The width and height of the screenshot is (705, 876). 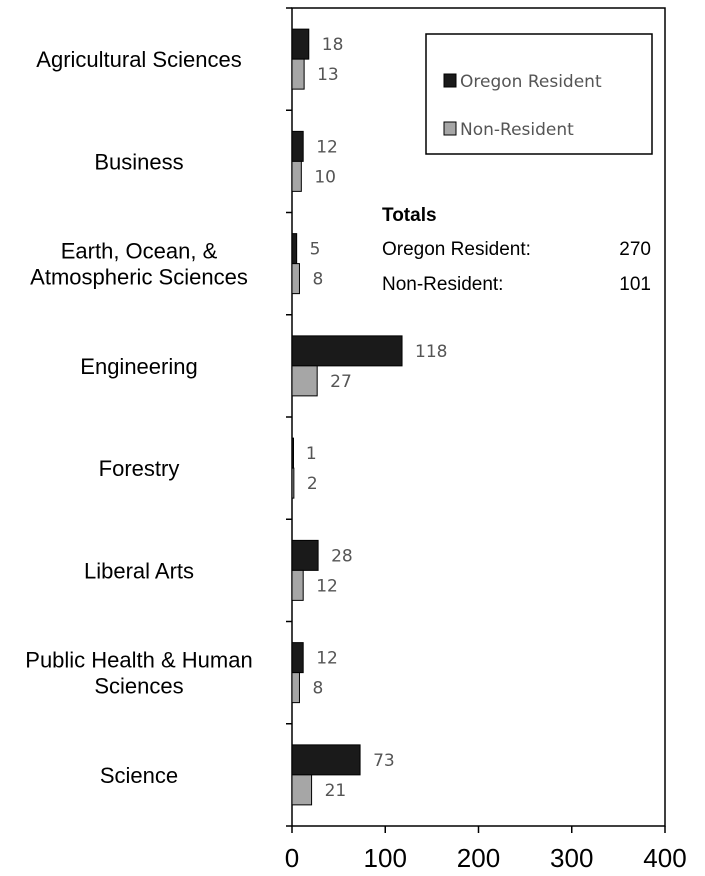 I want to click on legend-box, so click(x=539, y=94).